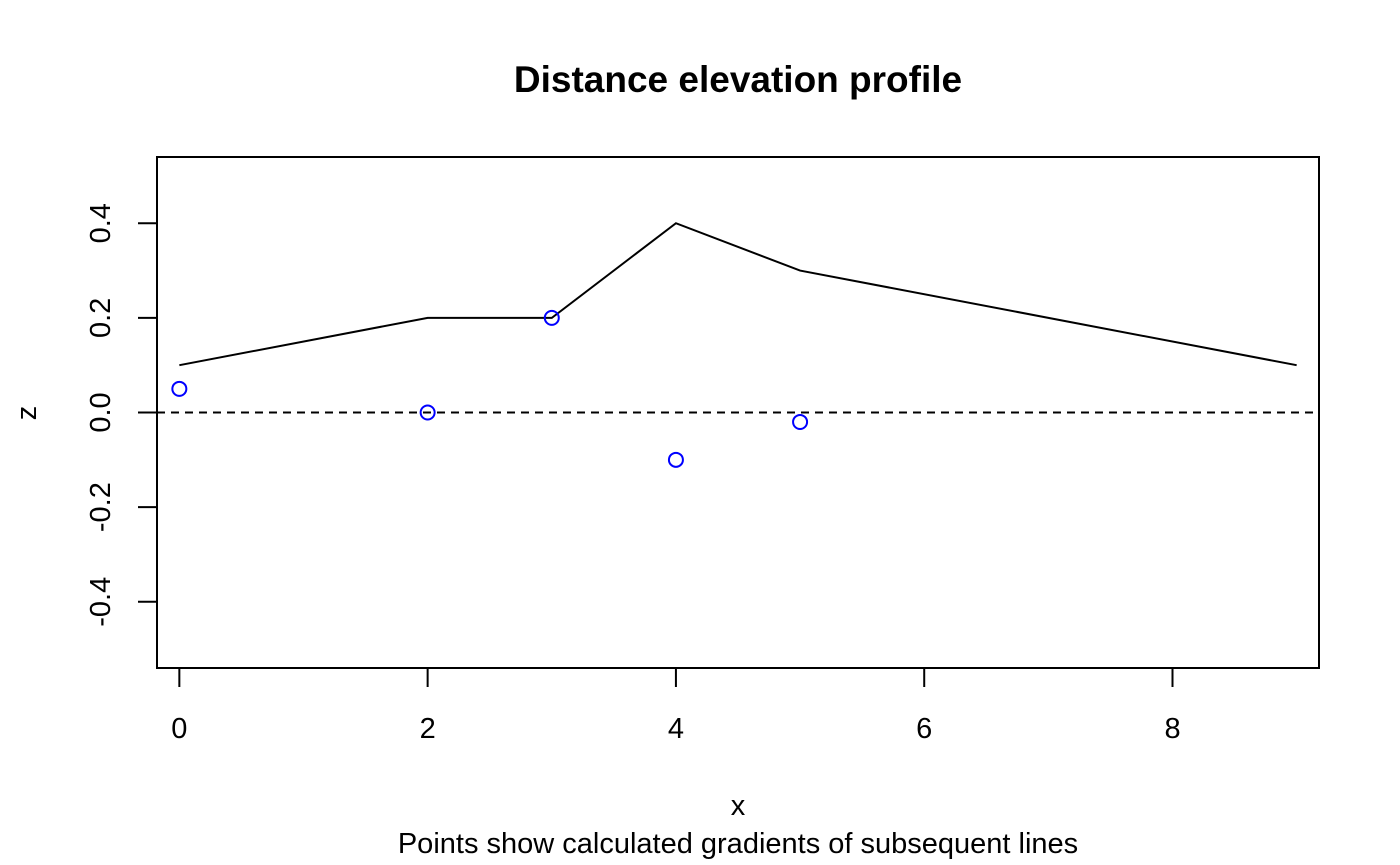  Describe the element at coordinates (101, 223) in the screenshot. I see `y-tick-label: 0.4` at that location.